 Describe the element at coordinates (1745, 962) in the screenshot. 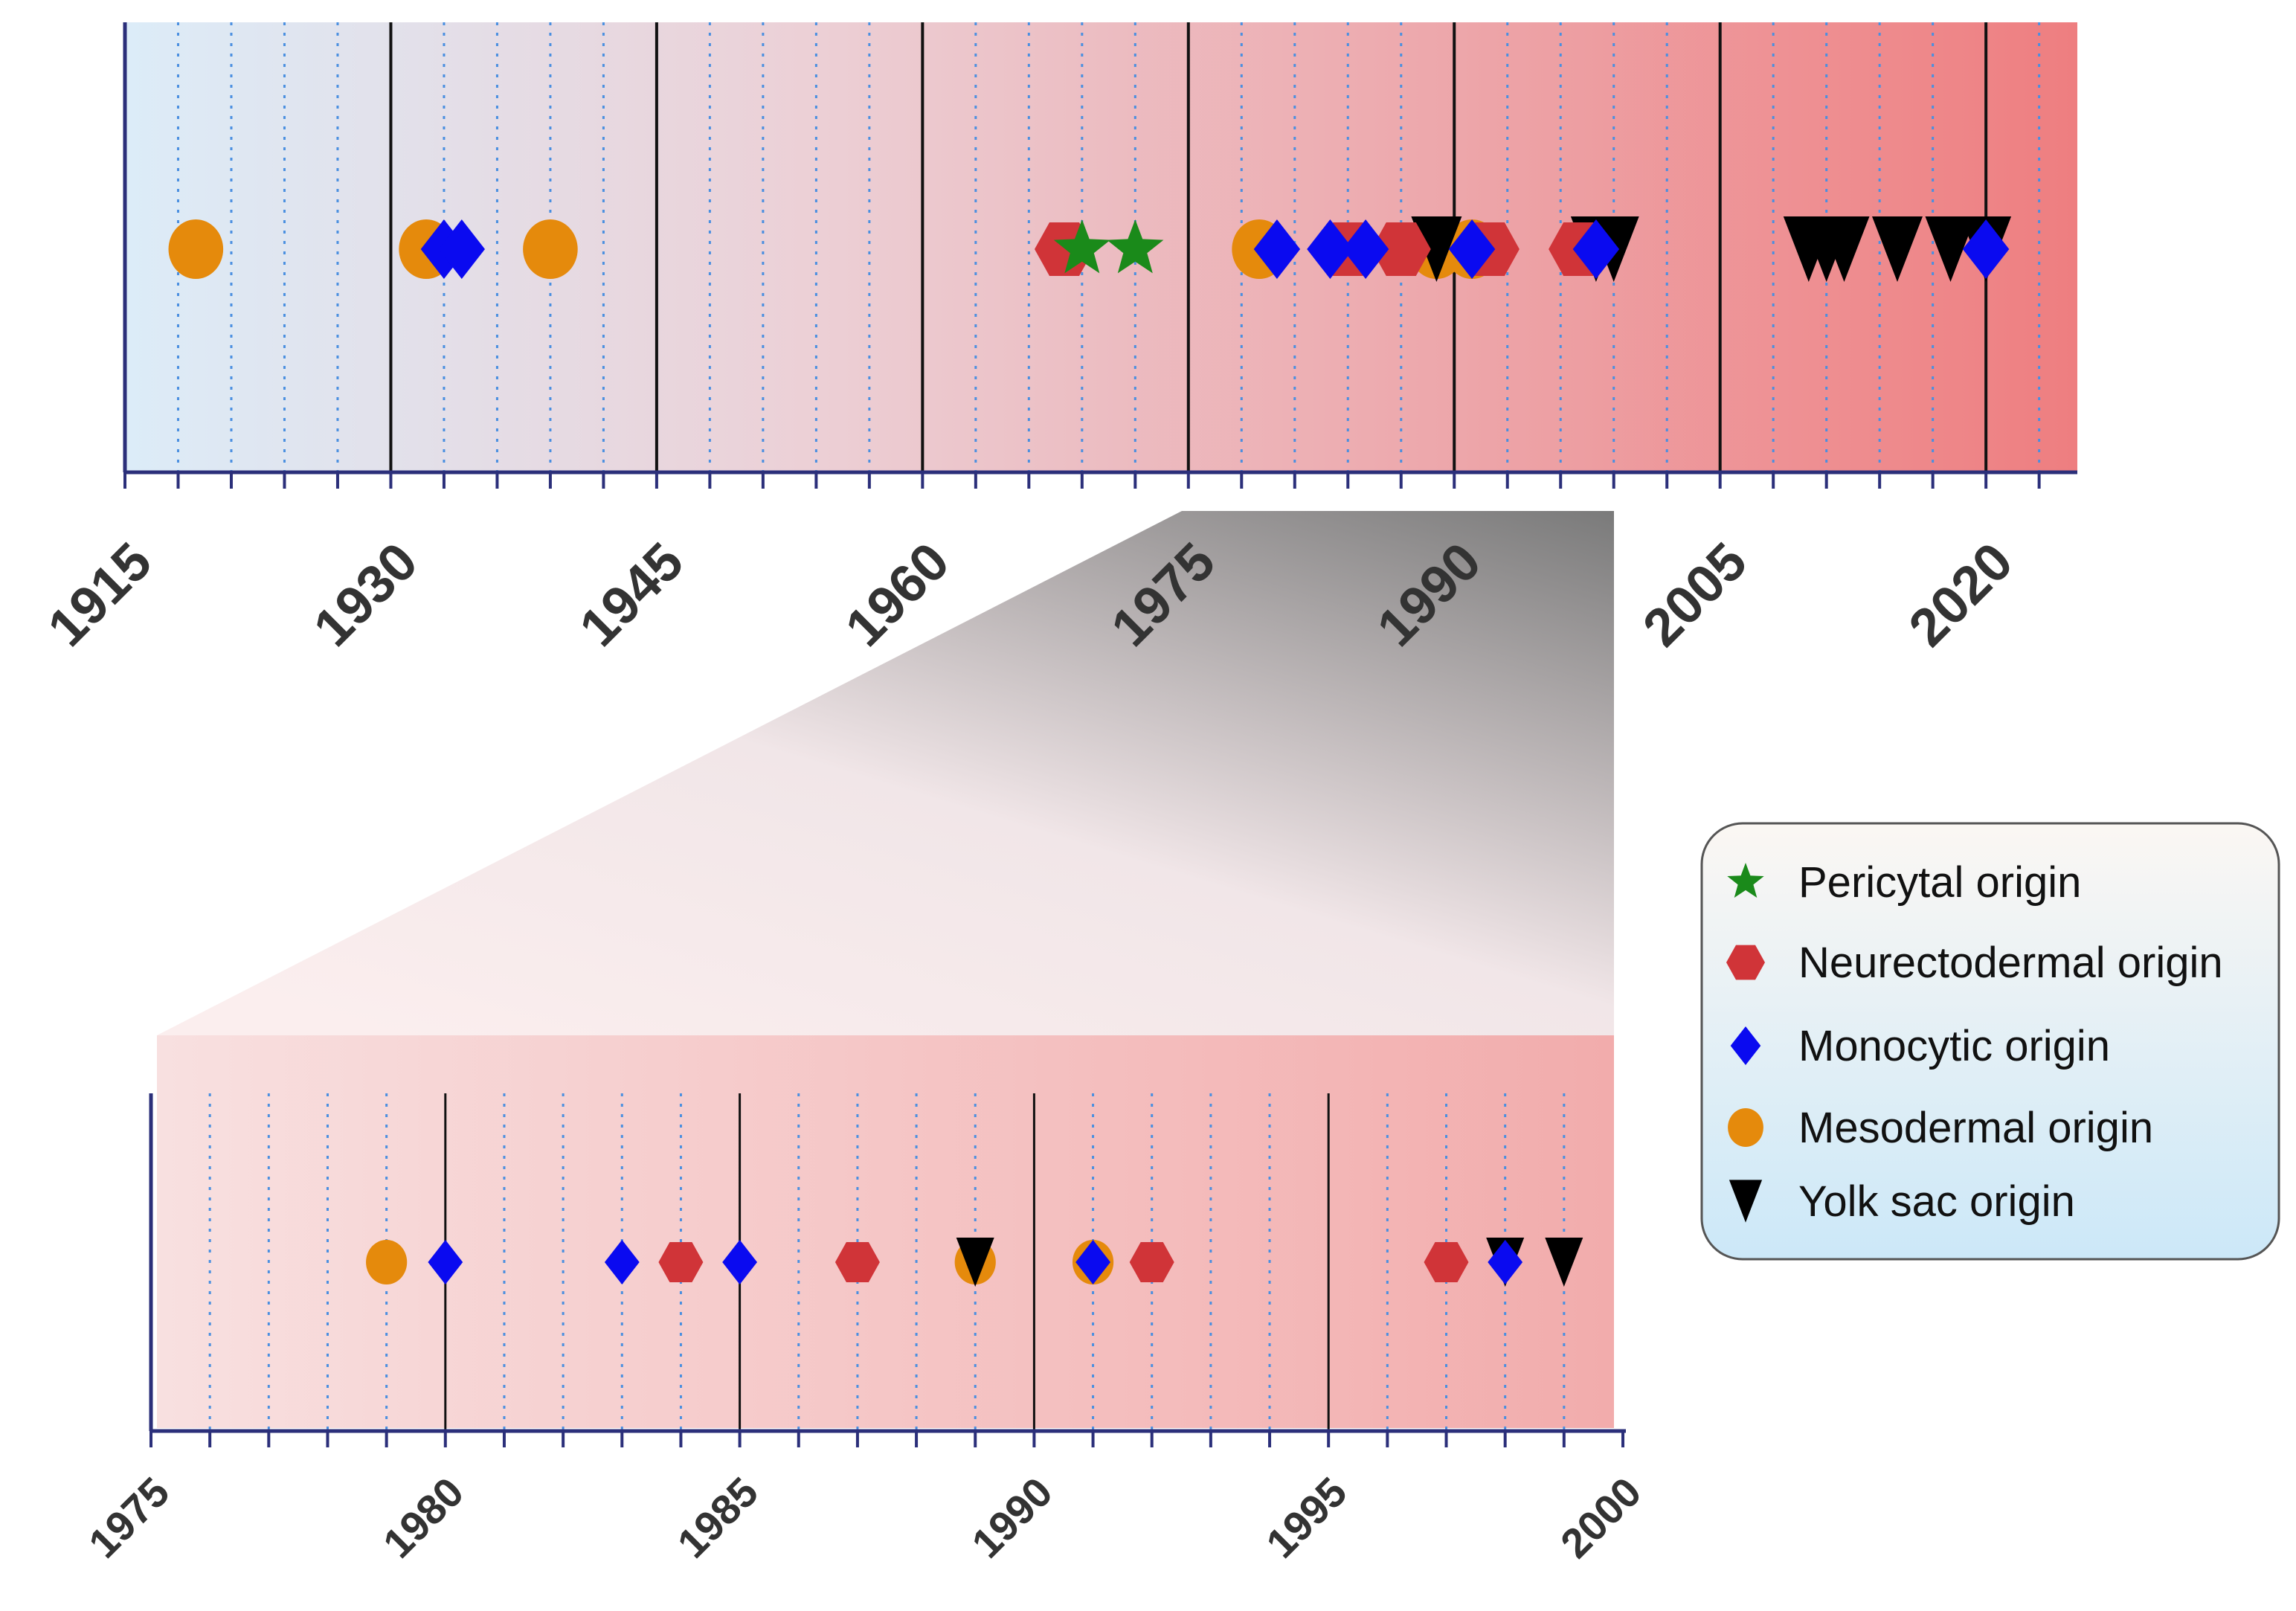

I see `hexagon-icon` at that location.